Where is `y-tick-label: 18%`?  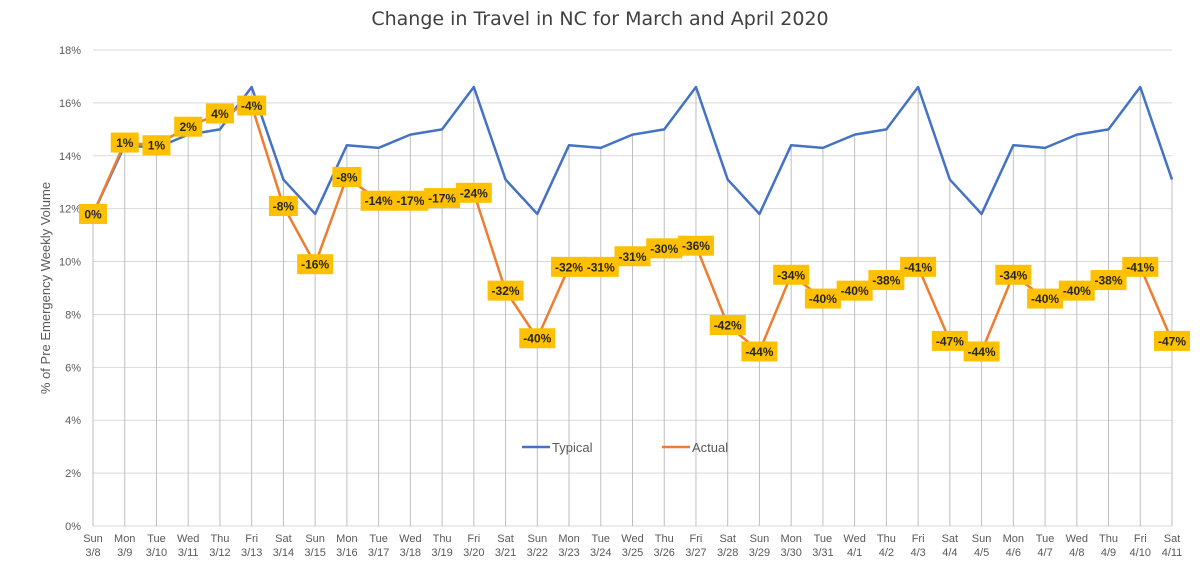 y-tick-label: 18% is located at coordinates (70, 51).